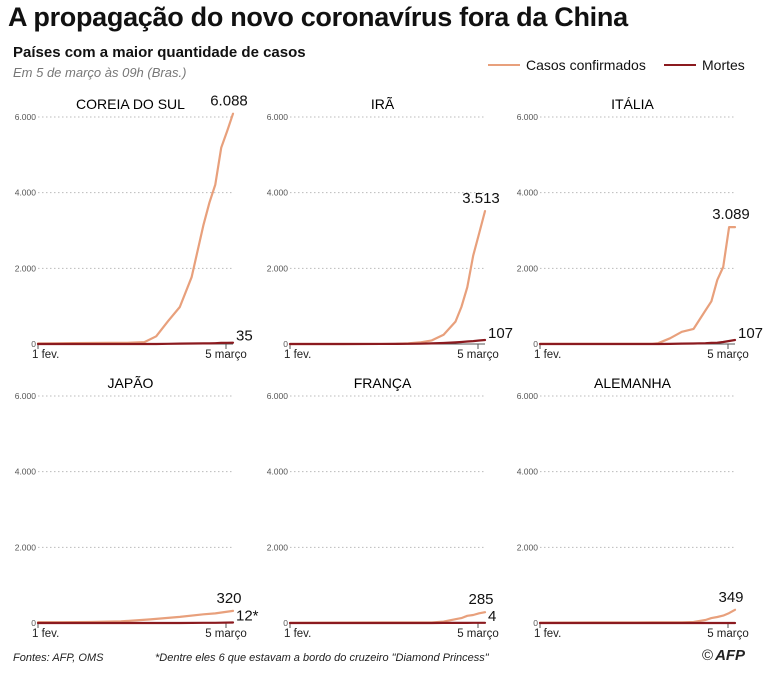  I want to click on data-label-confirmed: 3.513, so click(481, 198).